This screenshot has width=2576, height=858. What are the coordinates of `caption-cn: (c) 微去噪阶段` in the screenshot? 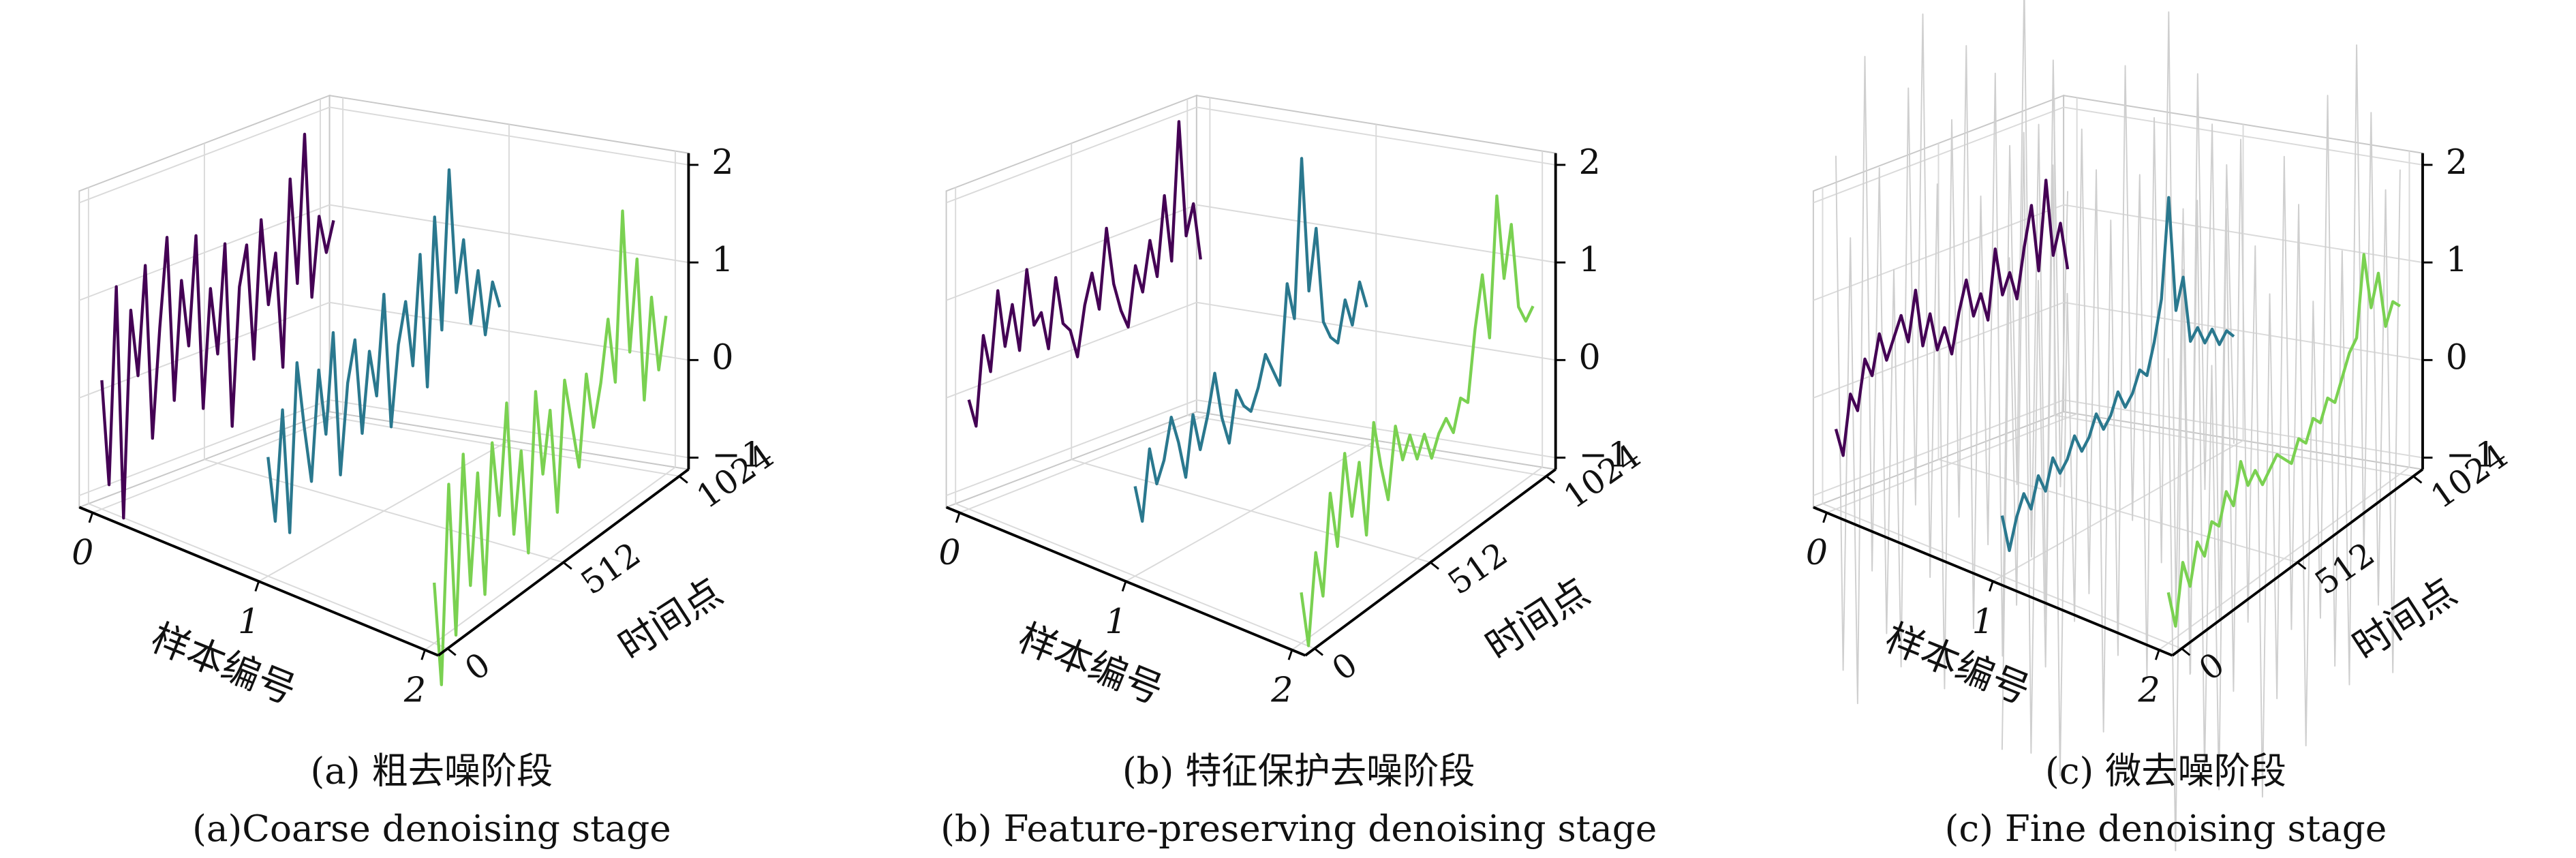 It's located at (2165, 771).